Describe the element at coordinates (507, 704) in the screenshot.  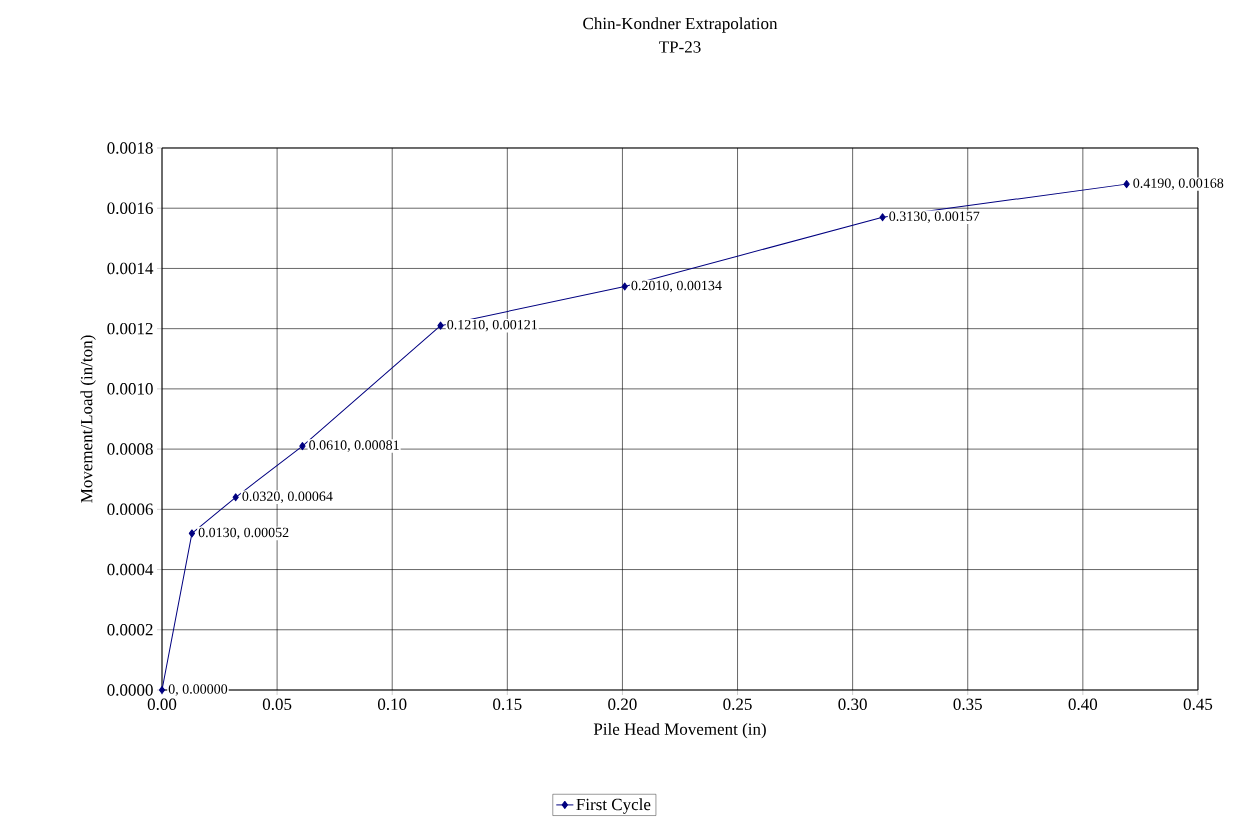
I see `x-tick-label: 0.15` at that location.